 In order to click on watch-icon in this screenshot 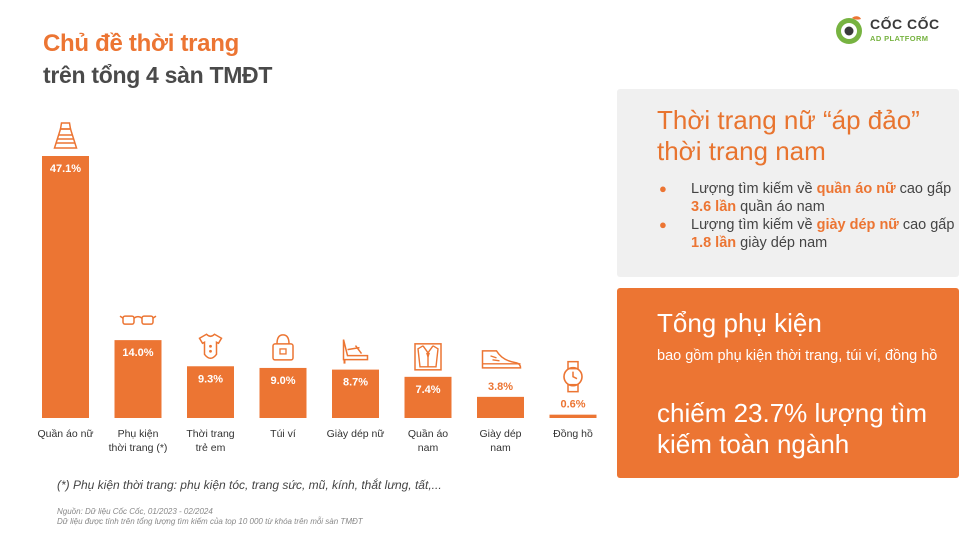, I will do `click(573, 376)`.